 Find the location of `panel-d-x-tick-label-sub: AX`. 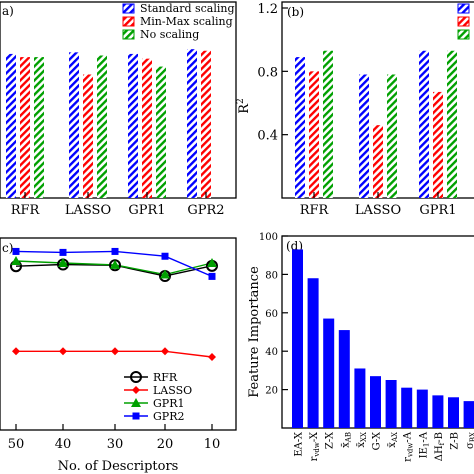

panel-d-x-tick-label-sub: AX is located at coordinates (395, 437).